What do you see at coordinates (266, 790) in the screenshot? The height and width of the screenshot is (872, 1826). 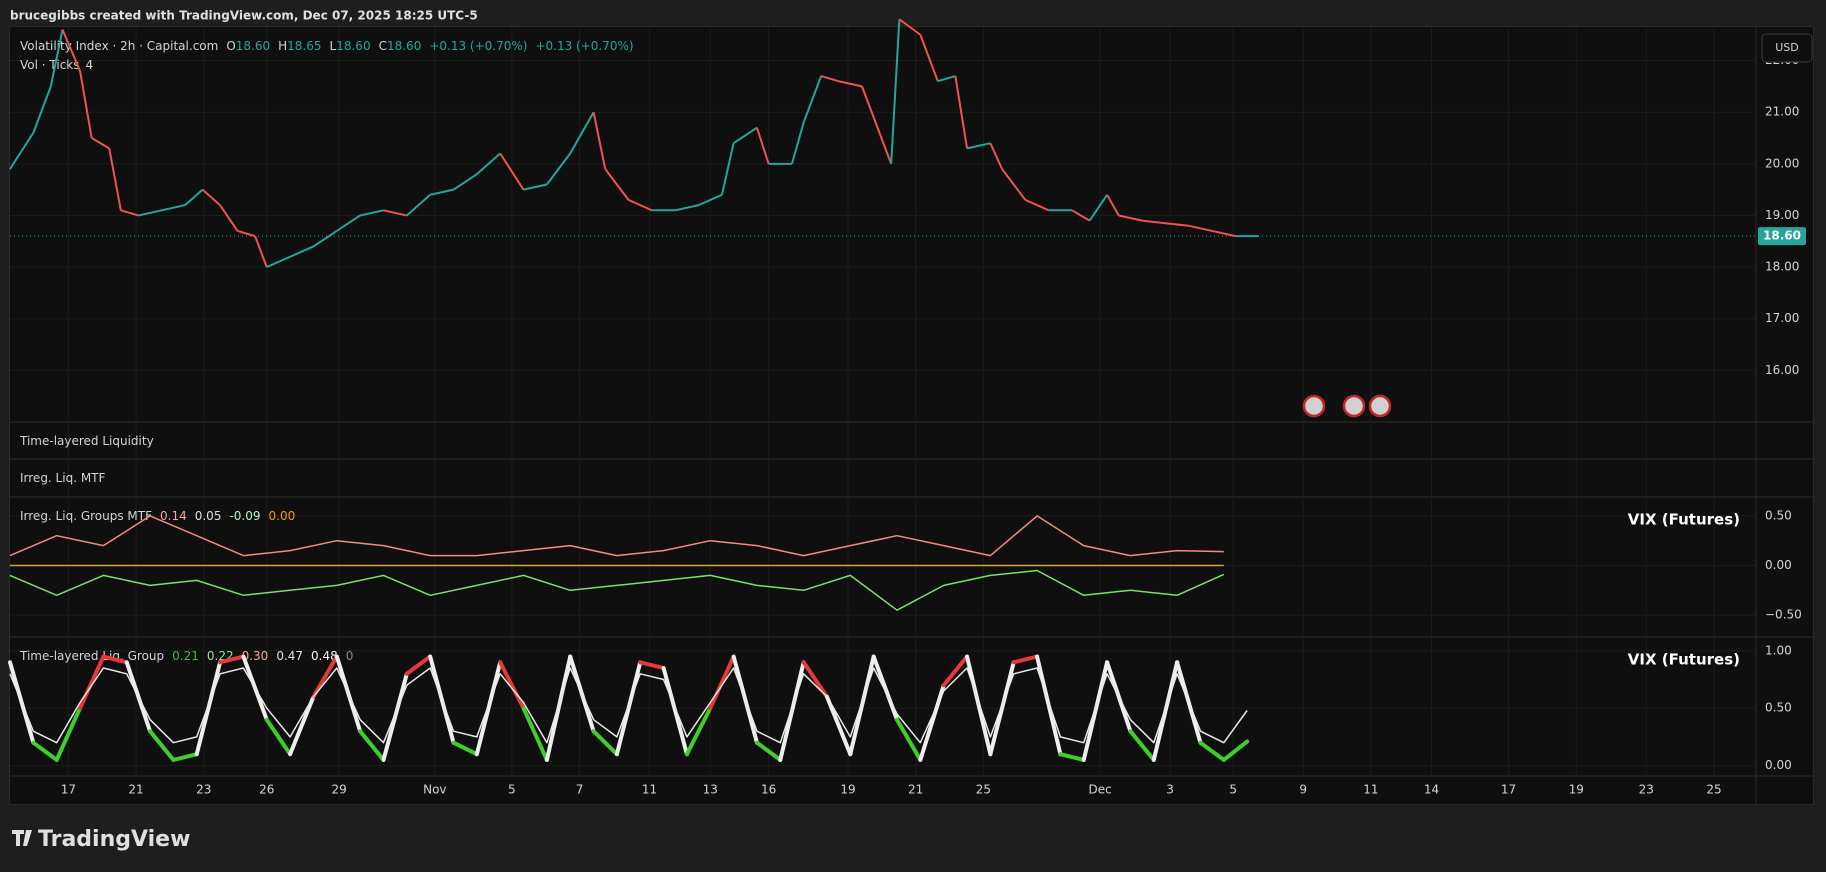 I see `x-tick-label: 26` at bounding box center [266, 790].